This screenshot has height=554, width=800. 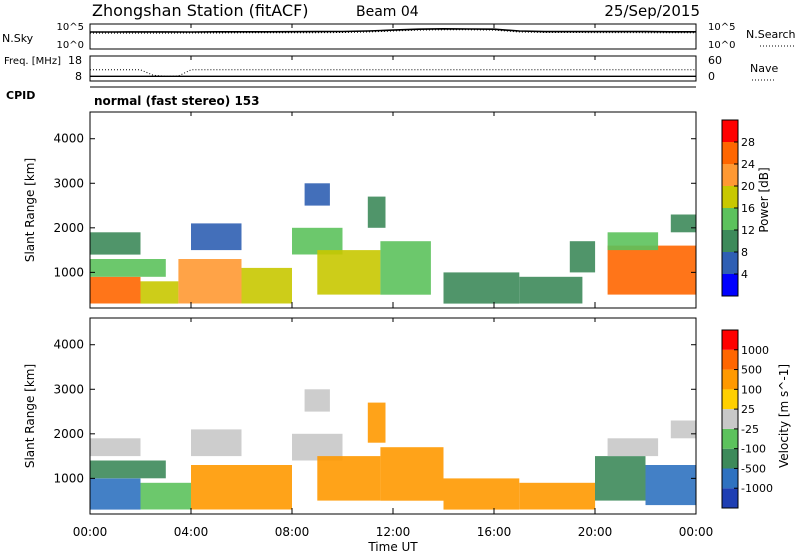 What do you see at coordinates (191, 532) in the screenshot?
I see `xtick-label-1: 04:00` at bounding box center [191, 532].